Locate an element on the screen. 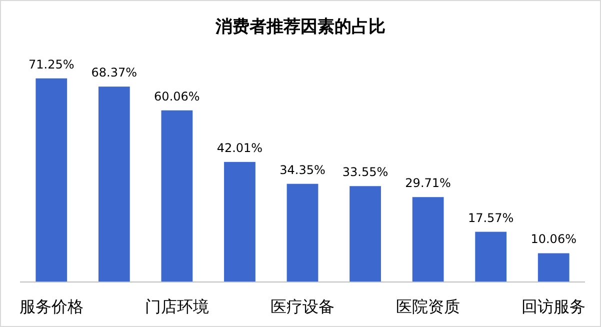 This screenshot has width=601, height=327. x-tick-label: 门店环境 is located at coordinates (176, 306).